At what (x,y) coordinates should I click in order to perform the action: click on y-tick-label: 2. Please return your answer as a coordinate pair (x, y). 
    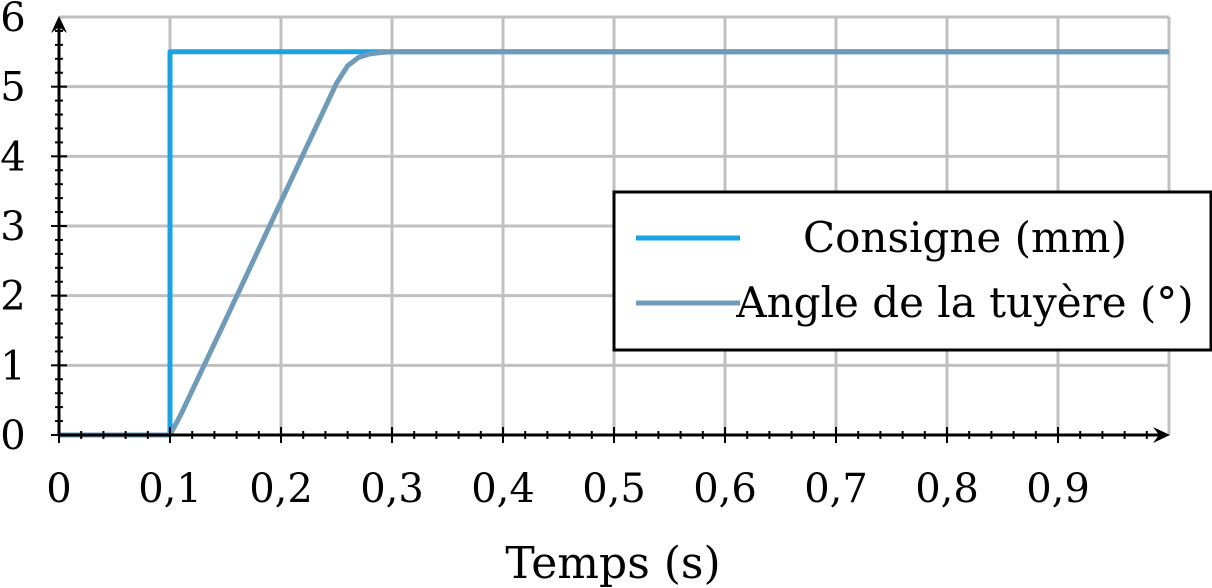
    Looking at the image, I should click on (12, 297).